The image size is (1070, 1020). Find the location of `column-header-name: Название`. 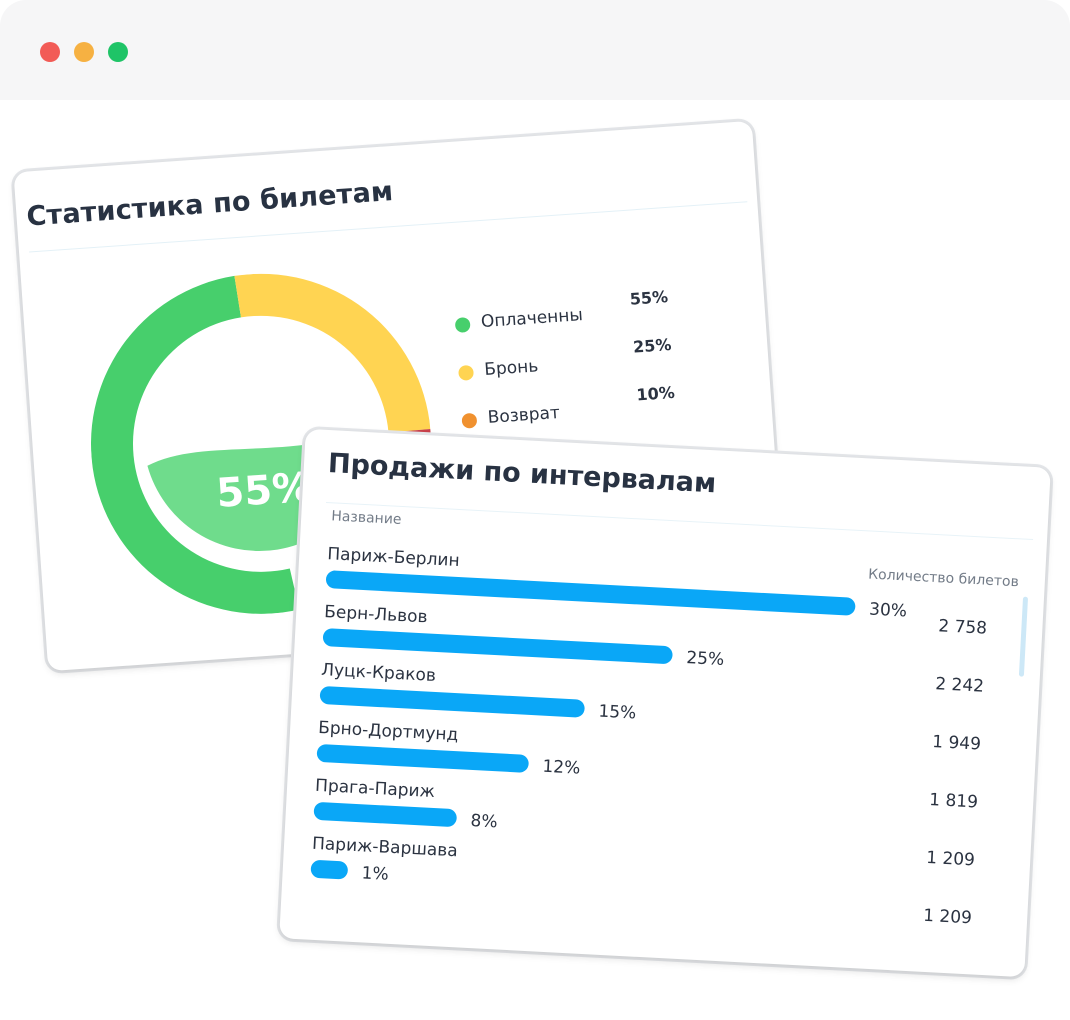

column-header-name: Название is located at coordinates (366, 518).